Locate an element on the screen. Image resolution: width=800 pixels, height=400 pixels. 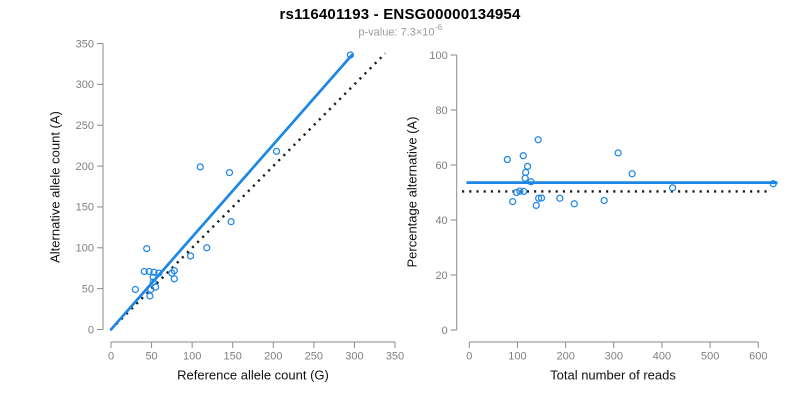
left-plot-x-axis-title: Reference allele count (G) is located at coordinates (253, 375).